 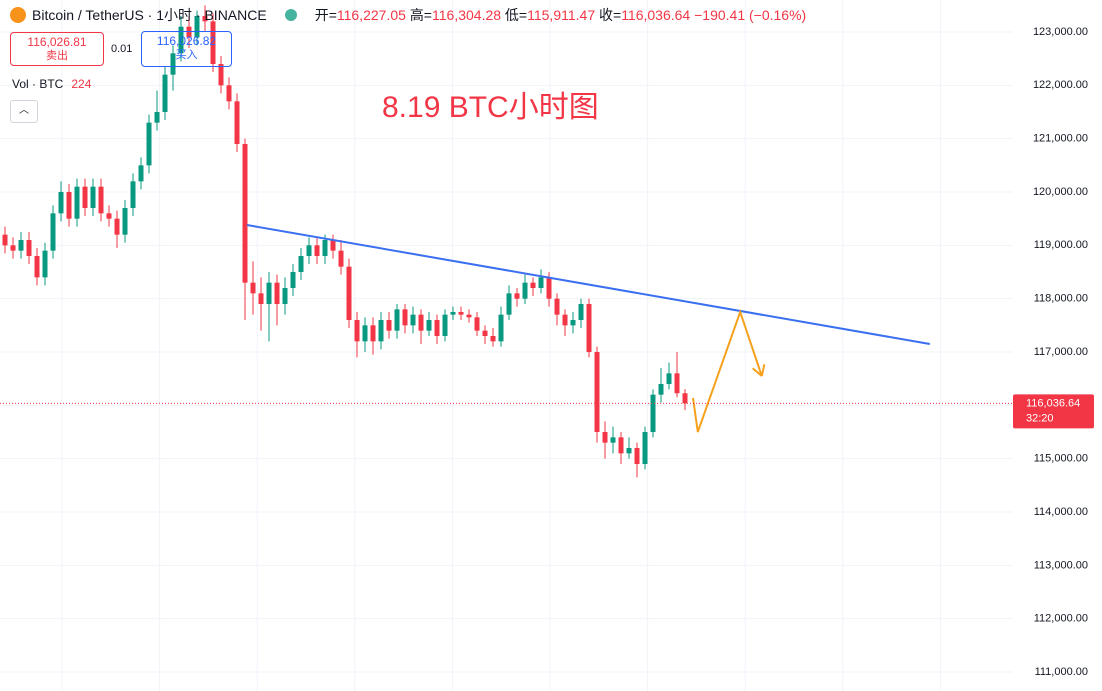 I want to click on y-tick-label: 120,000.00, so click(x=1060, y=192).